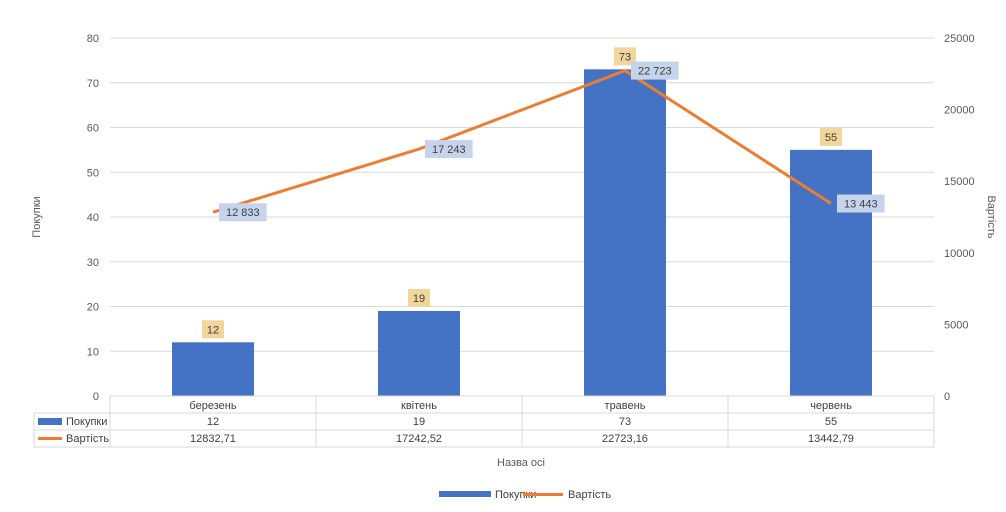 This screenshot has width=1006, height=512. What do you see at coordinates (87, 439) in the screenshot?
I see `table-series-name: Вартість` at bounding box center [87, 439].